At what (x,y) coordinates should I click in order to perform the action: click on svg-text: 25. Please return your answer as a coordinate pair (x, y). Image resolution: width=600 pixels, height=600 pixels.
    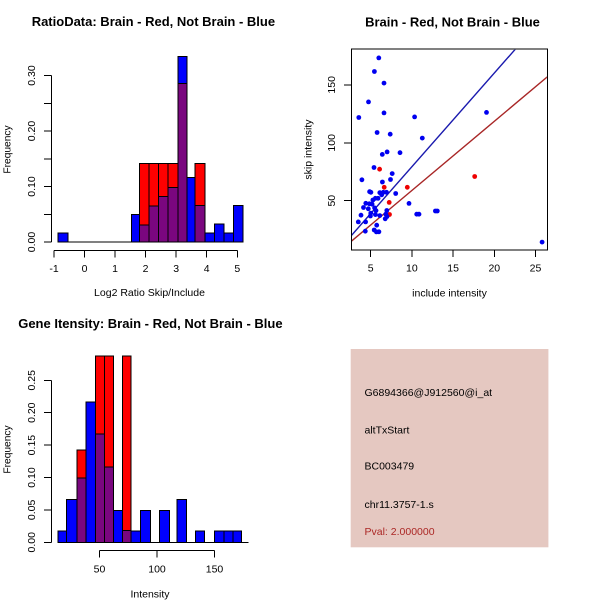
    Looking at the image, I should click on (536, 269).